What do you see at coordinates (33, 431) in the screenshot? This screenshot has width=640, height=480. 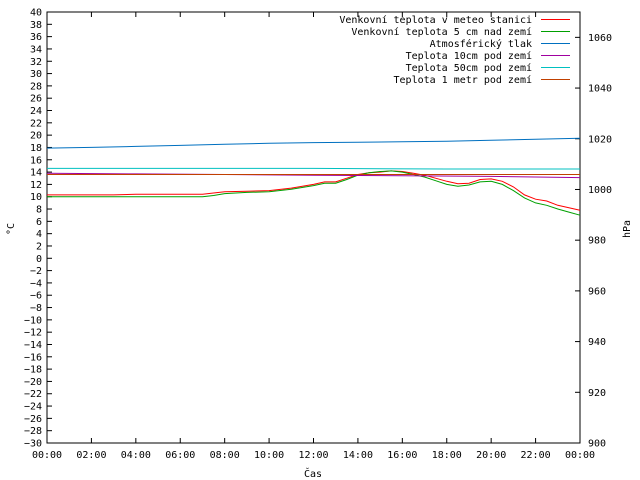 I see `left-tick-label: −28` at bounding box center [33, 431].